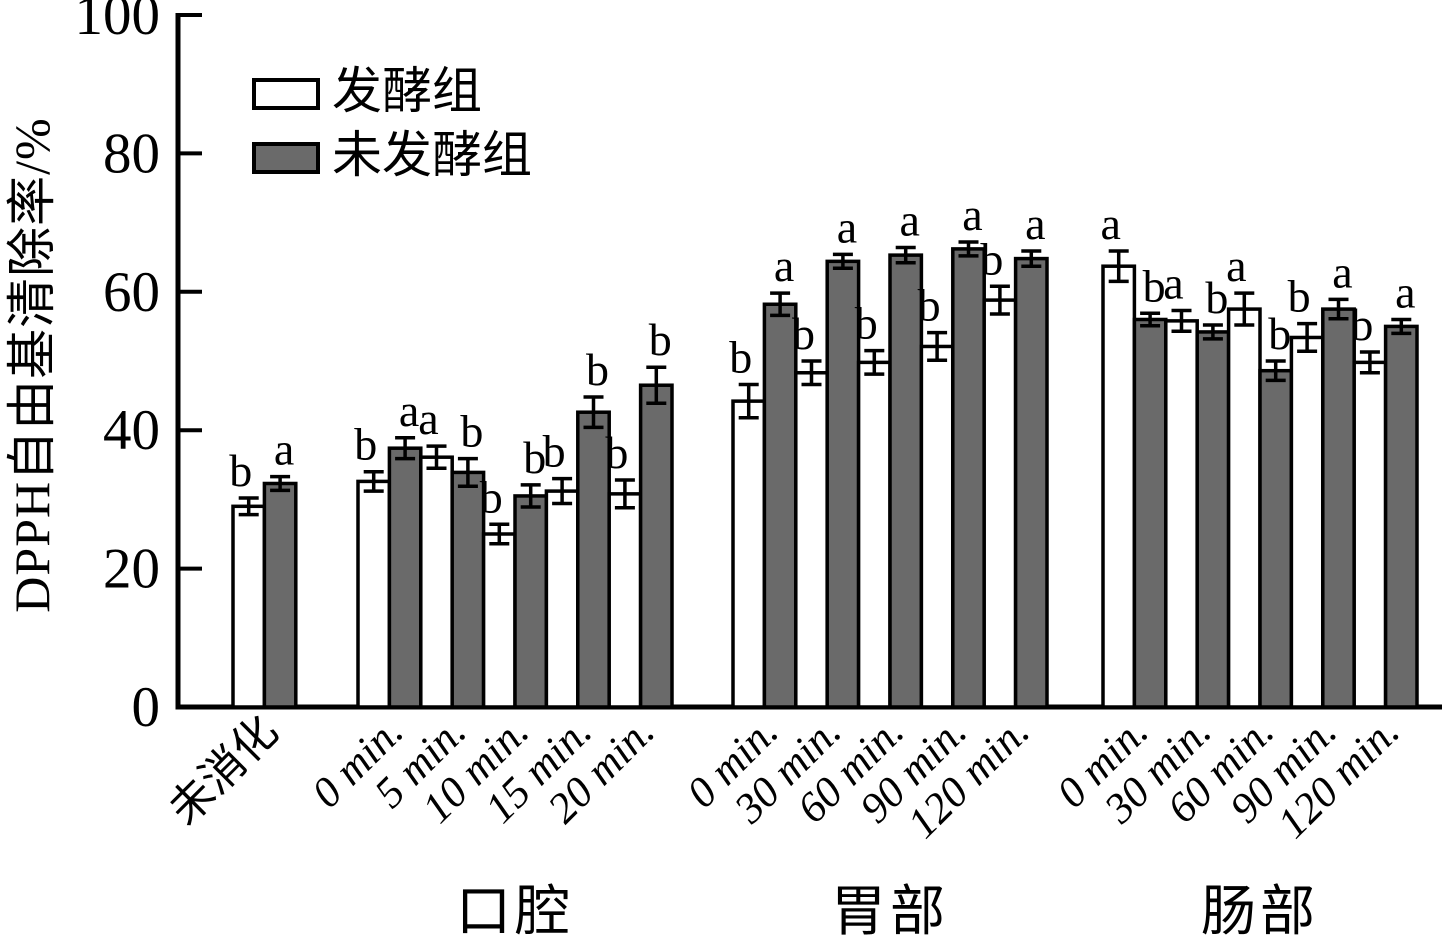 The image size is (1447, 948). I want to click on group-label: 肠部, so click(1260, 911).